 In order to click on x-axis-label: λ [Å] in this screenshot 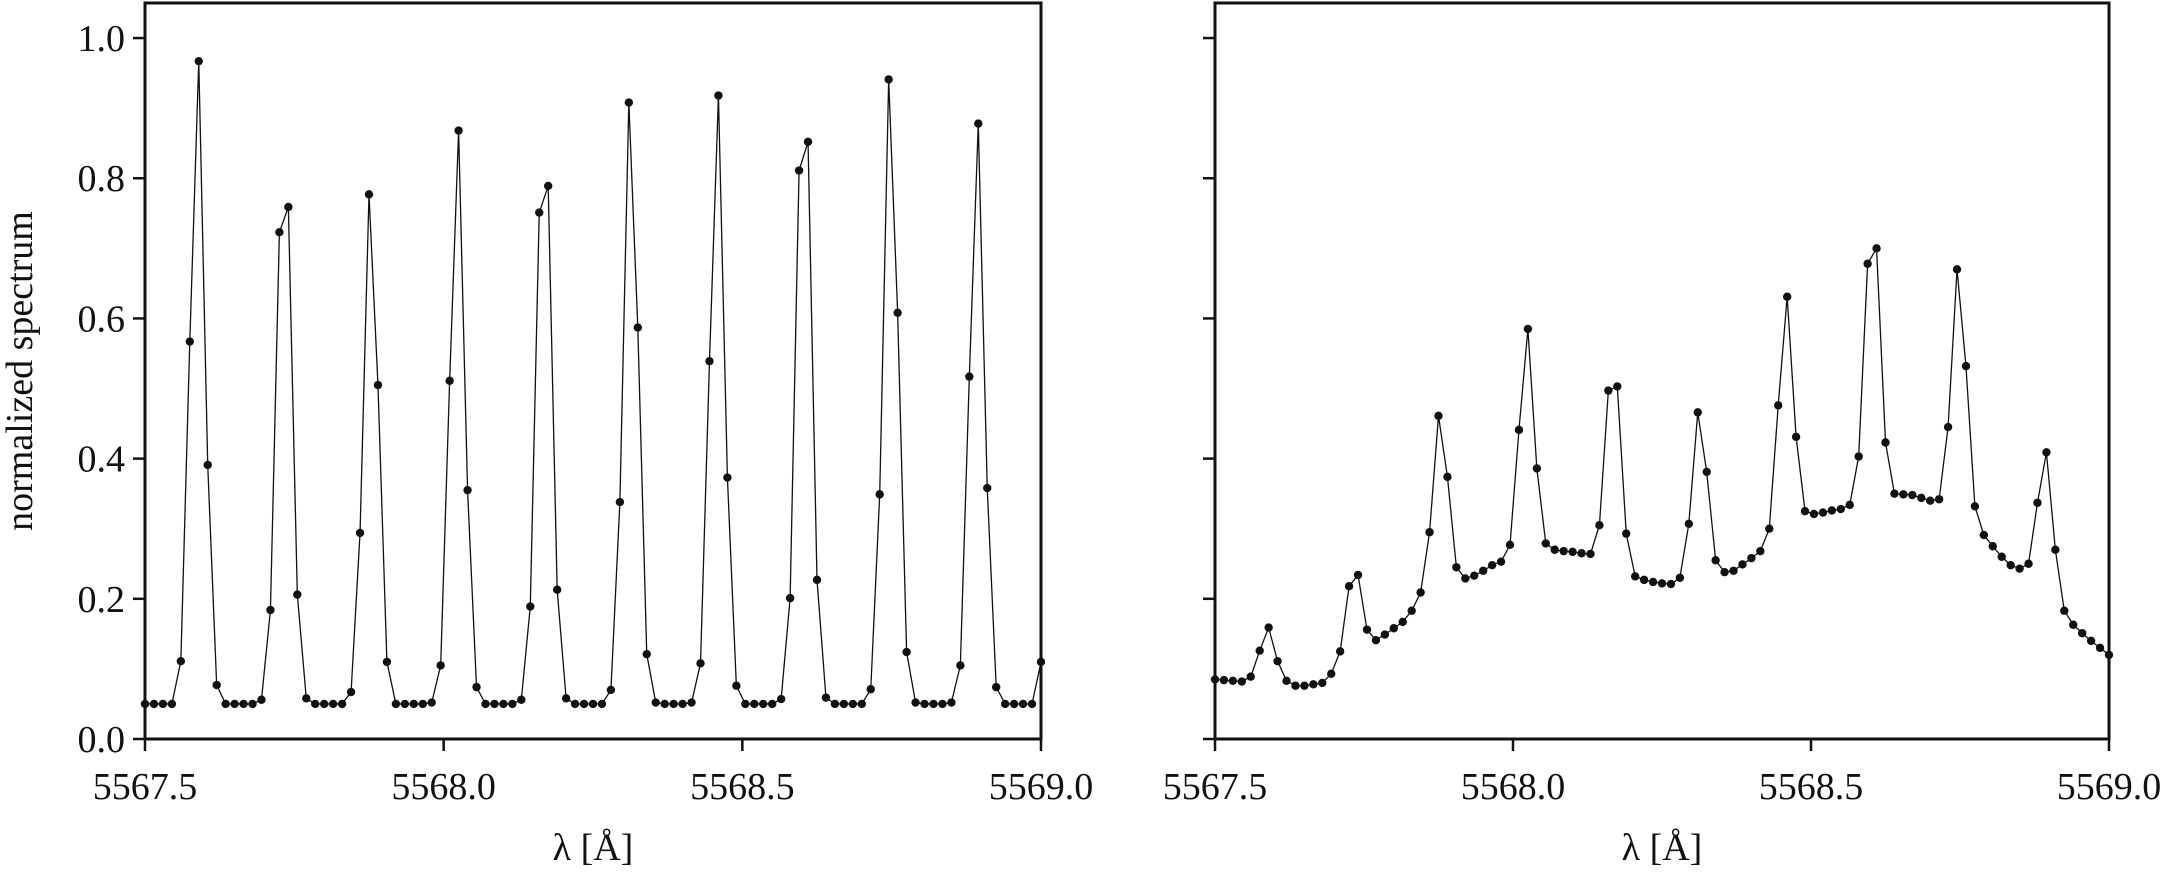, I will do `click(1662, 848)`.